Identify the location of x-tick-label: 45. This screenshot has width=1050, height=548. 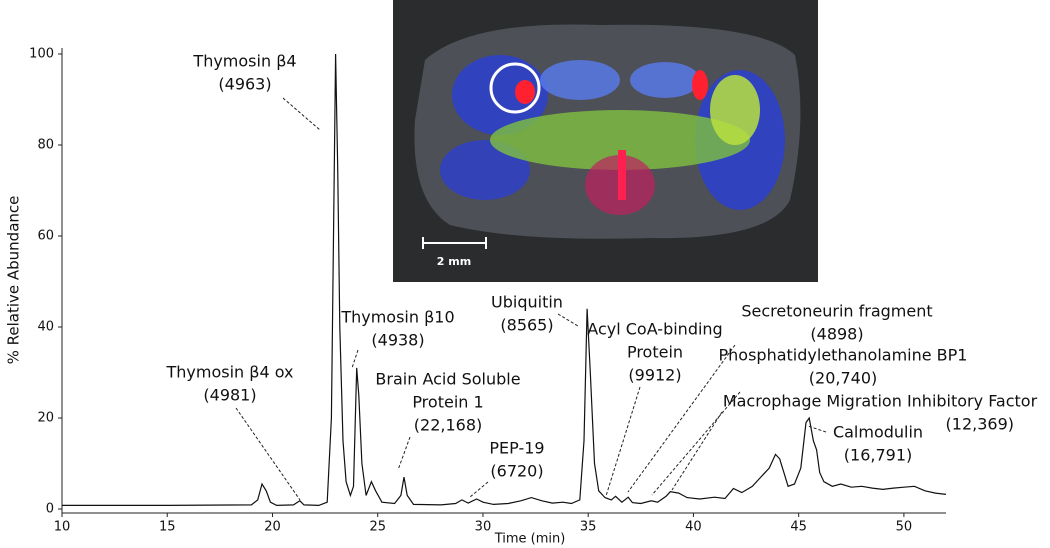
(798, 527).